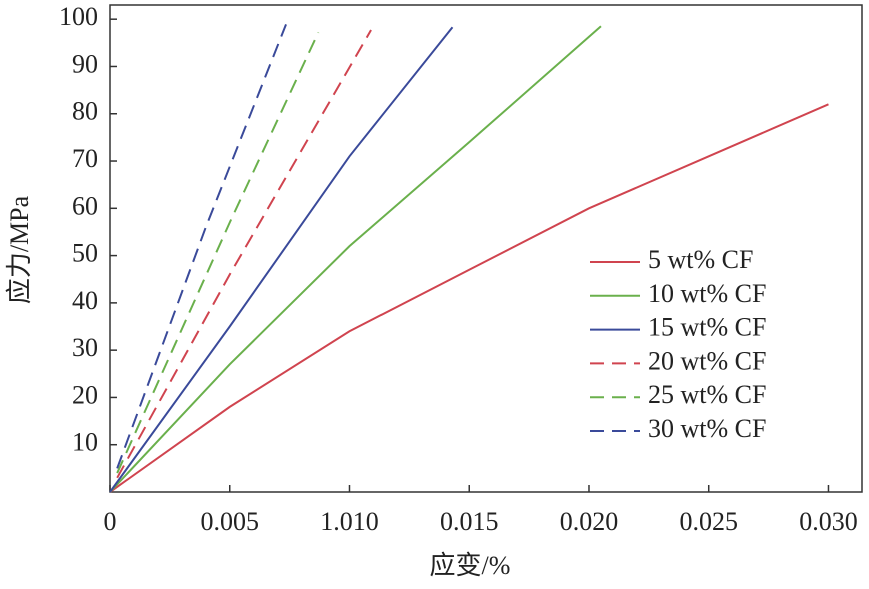  Describe the element at coordinates (78, 16) in the screenshot. I see `y-tick-label: 100` at that location.